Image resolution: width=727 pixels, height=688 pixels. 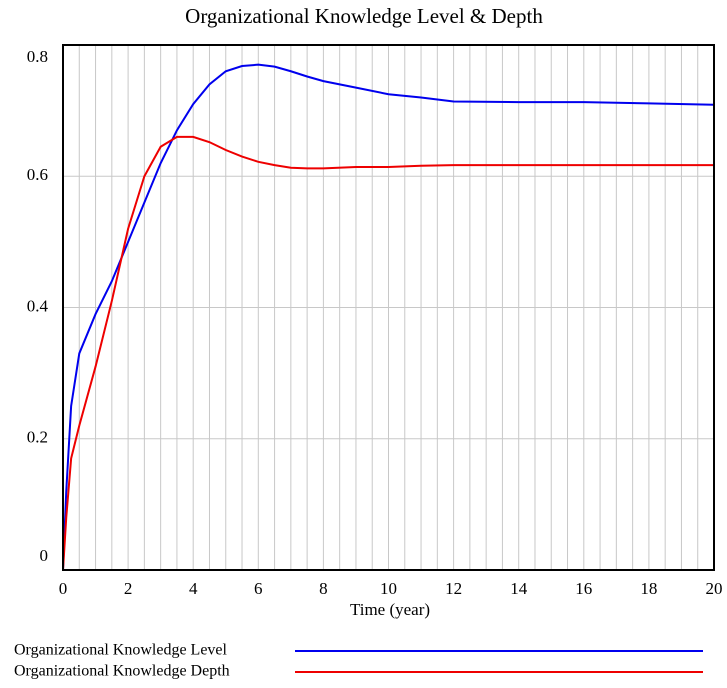 I want to click on x-tick-label: 16, so click(x=583, y=588).